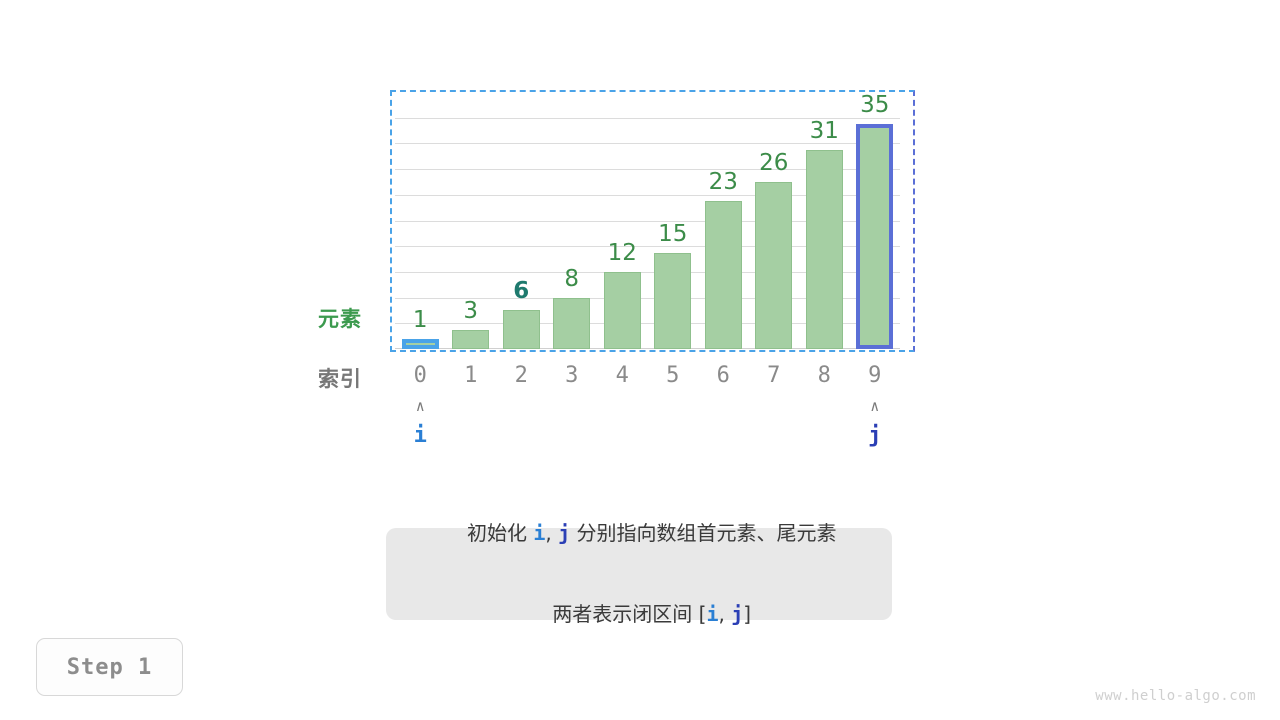 The width and height of the screenshot is (1280, 720). What do you see at coordinates (420, 435) in the screenshot?
I see `pointer-label-i: i` at bounding box center [420, 435].